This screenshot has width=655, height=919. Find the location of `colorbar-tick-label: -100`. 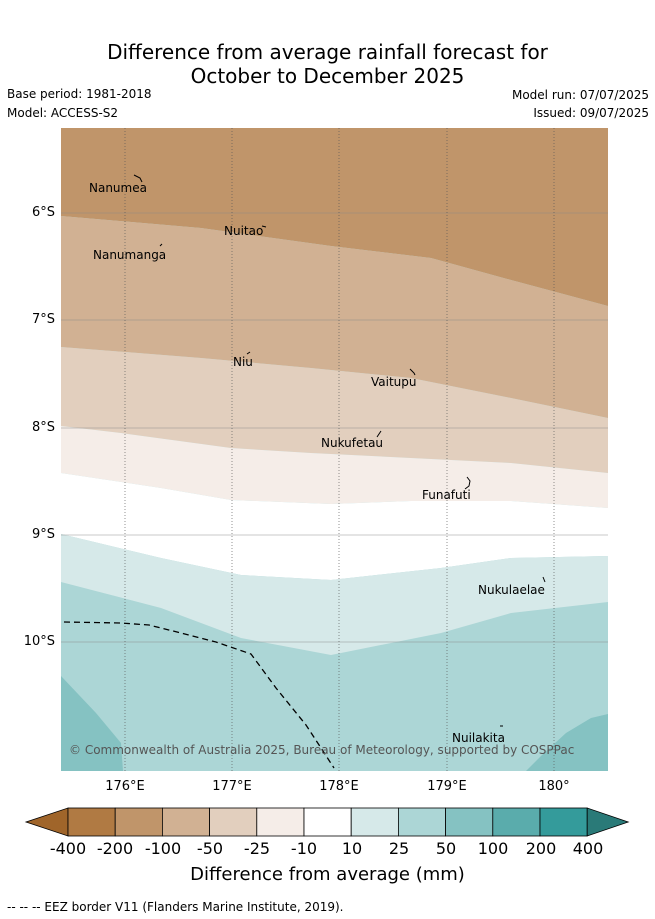

colorbar-tick-label: -100 is located at coordinates (163, 848).